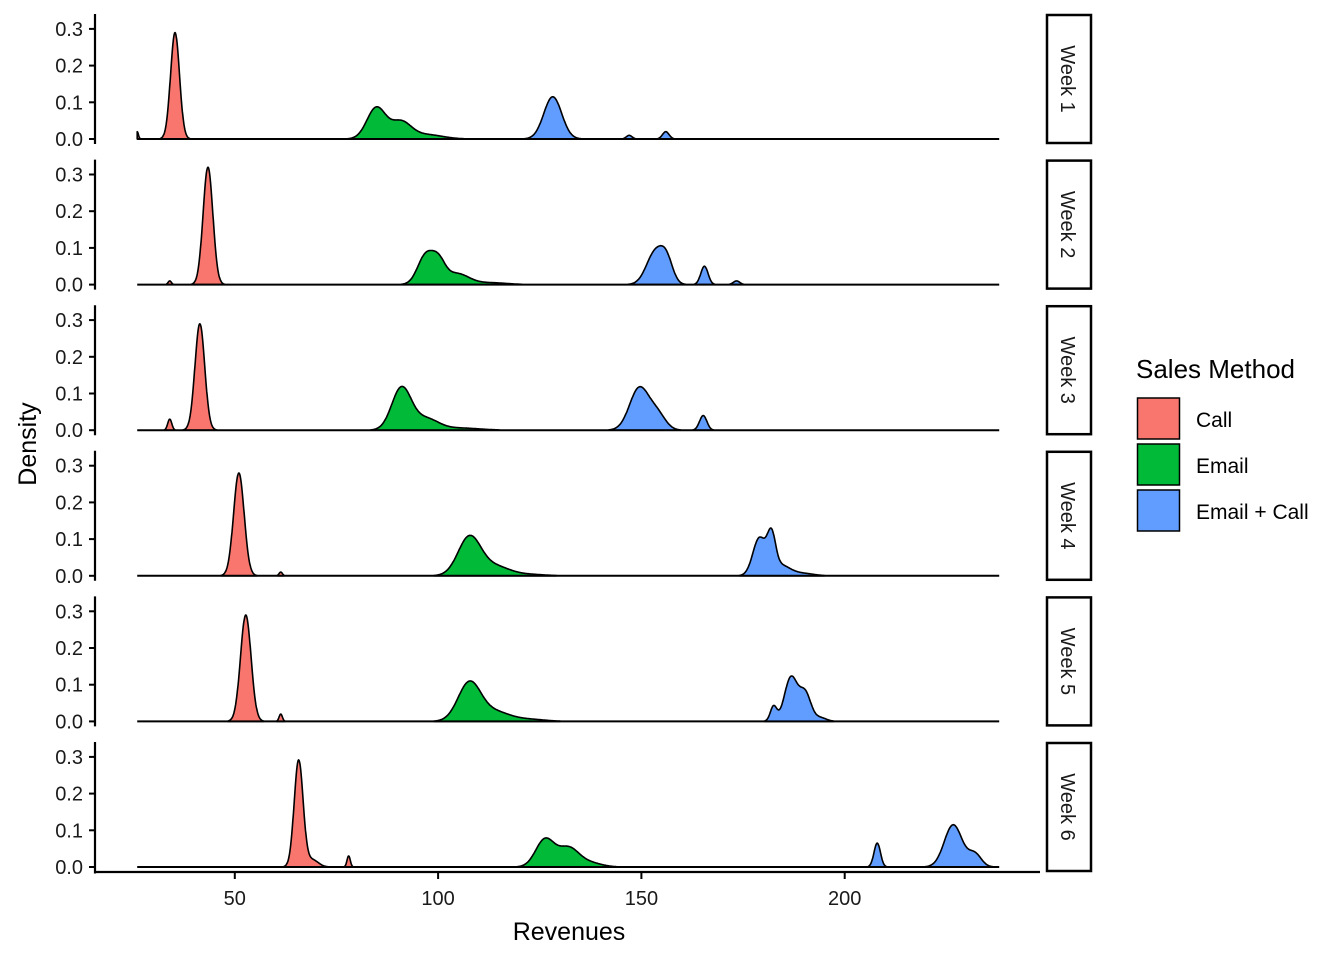  I want to click on facet-panel-week-5: 0.0 0.1 0.2 0.3 Week 5, so click(574, 664).